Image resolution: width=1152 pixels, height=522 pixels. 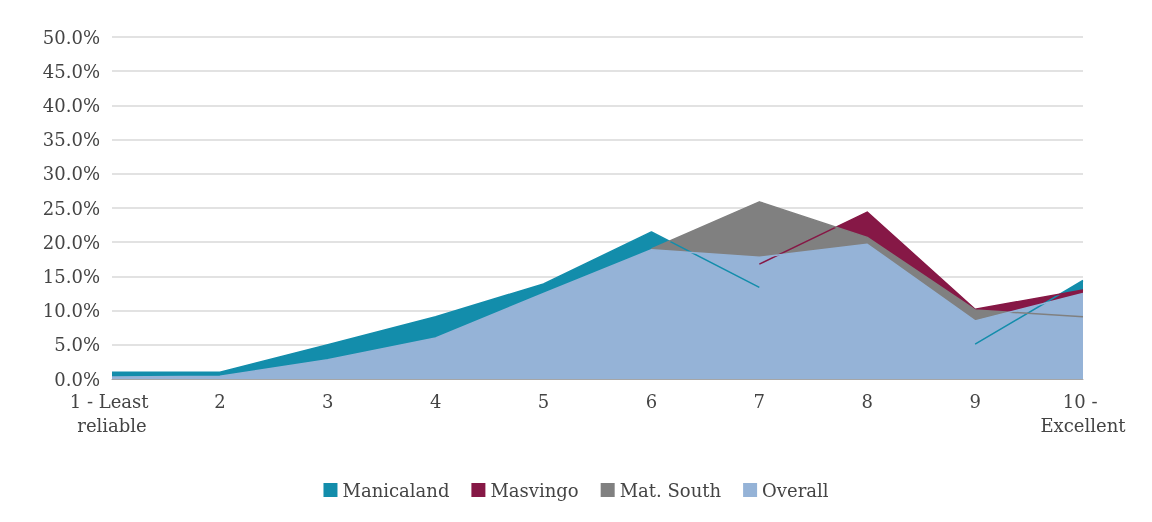 I want to click on x-tick-label: 6, so click(x=651, y=401).